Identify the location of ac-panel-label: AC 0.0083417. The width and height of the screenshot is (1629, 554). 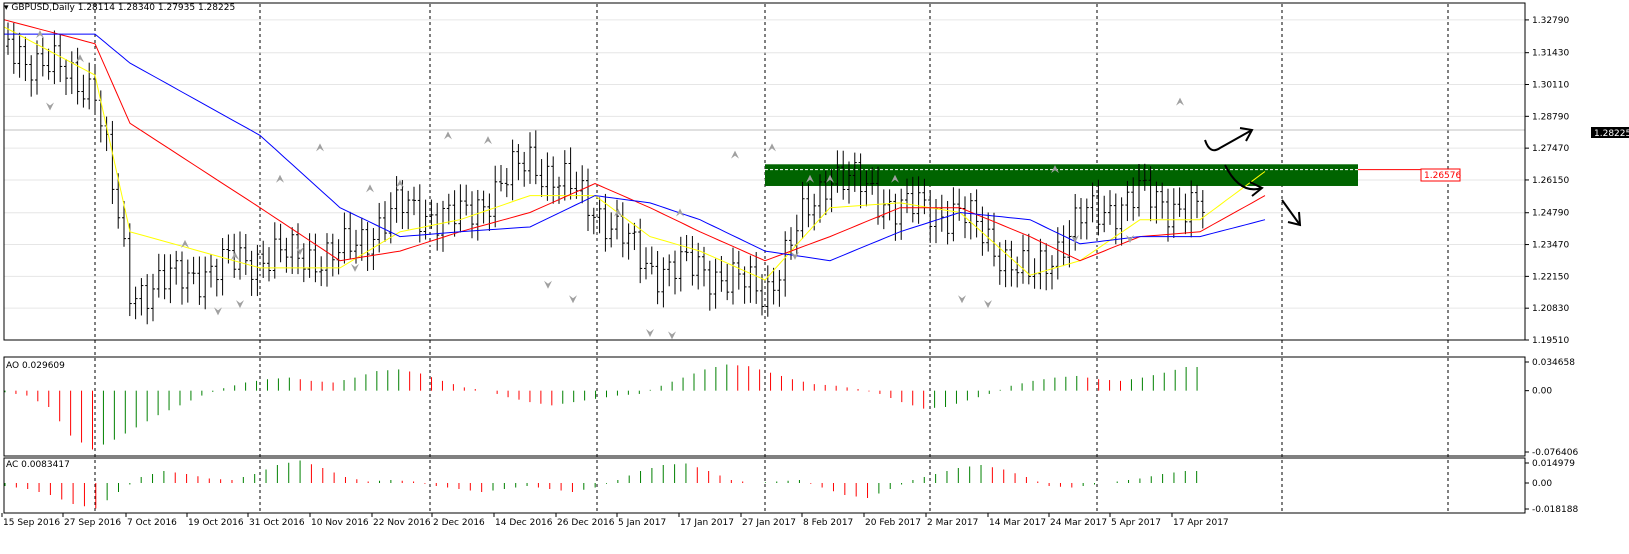
(38, 465).